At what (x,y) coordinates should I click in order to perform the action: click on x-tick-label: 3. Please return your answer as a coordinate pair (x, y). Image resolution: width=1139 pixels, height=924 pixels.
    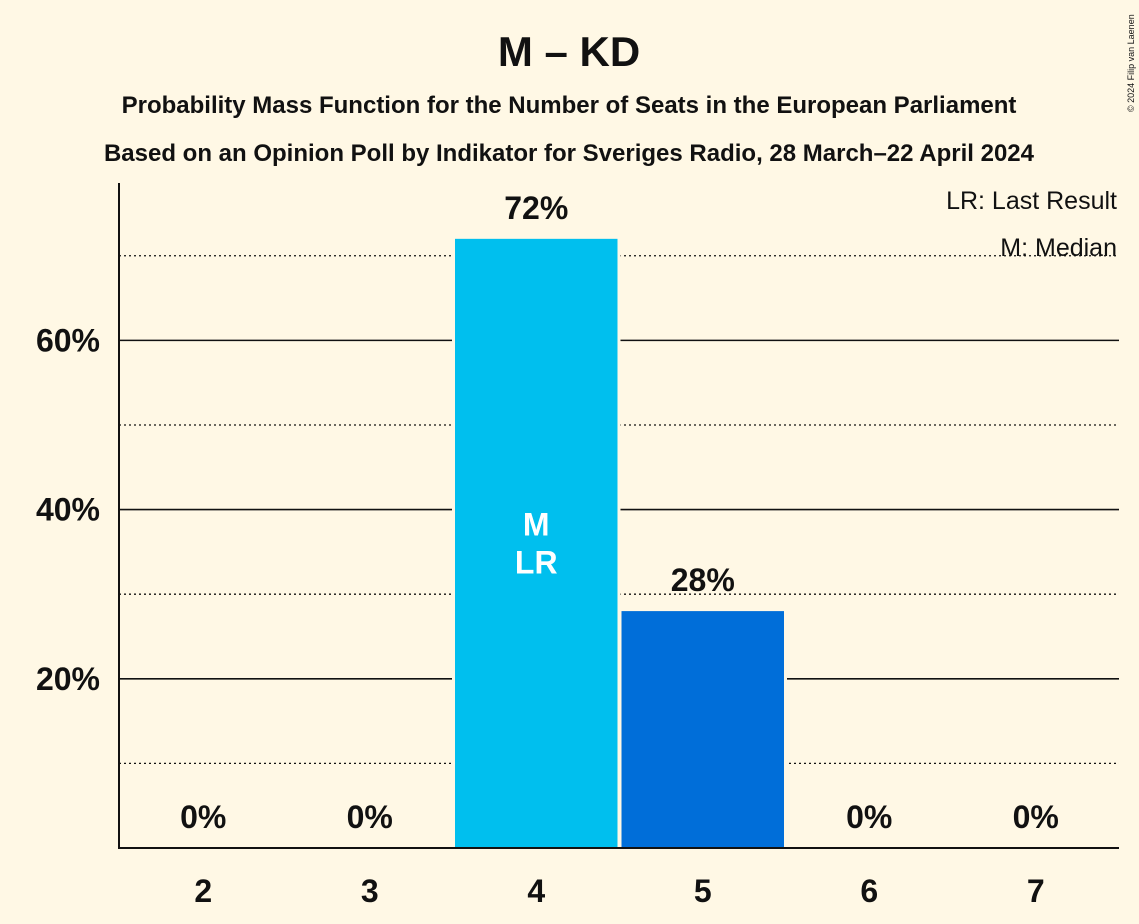
    Looking at the image, I should click on (370, 891).